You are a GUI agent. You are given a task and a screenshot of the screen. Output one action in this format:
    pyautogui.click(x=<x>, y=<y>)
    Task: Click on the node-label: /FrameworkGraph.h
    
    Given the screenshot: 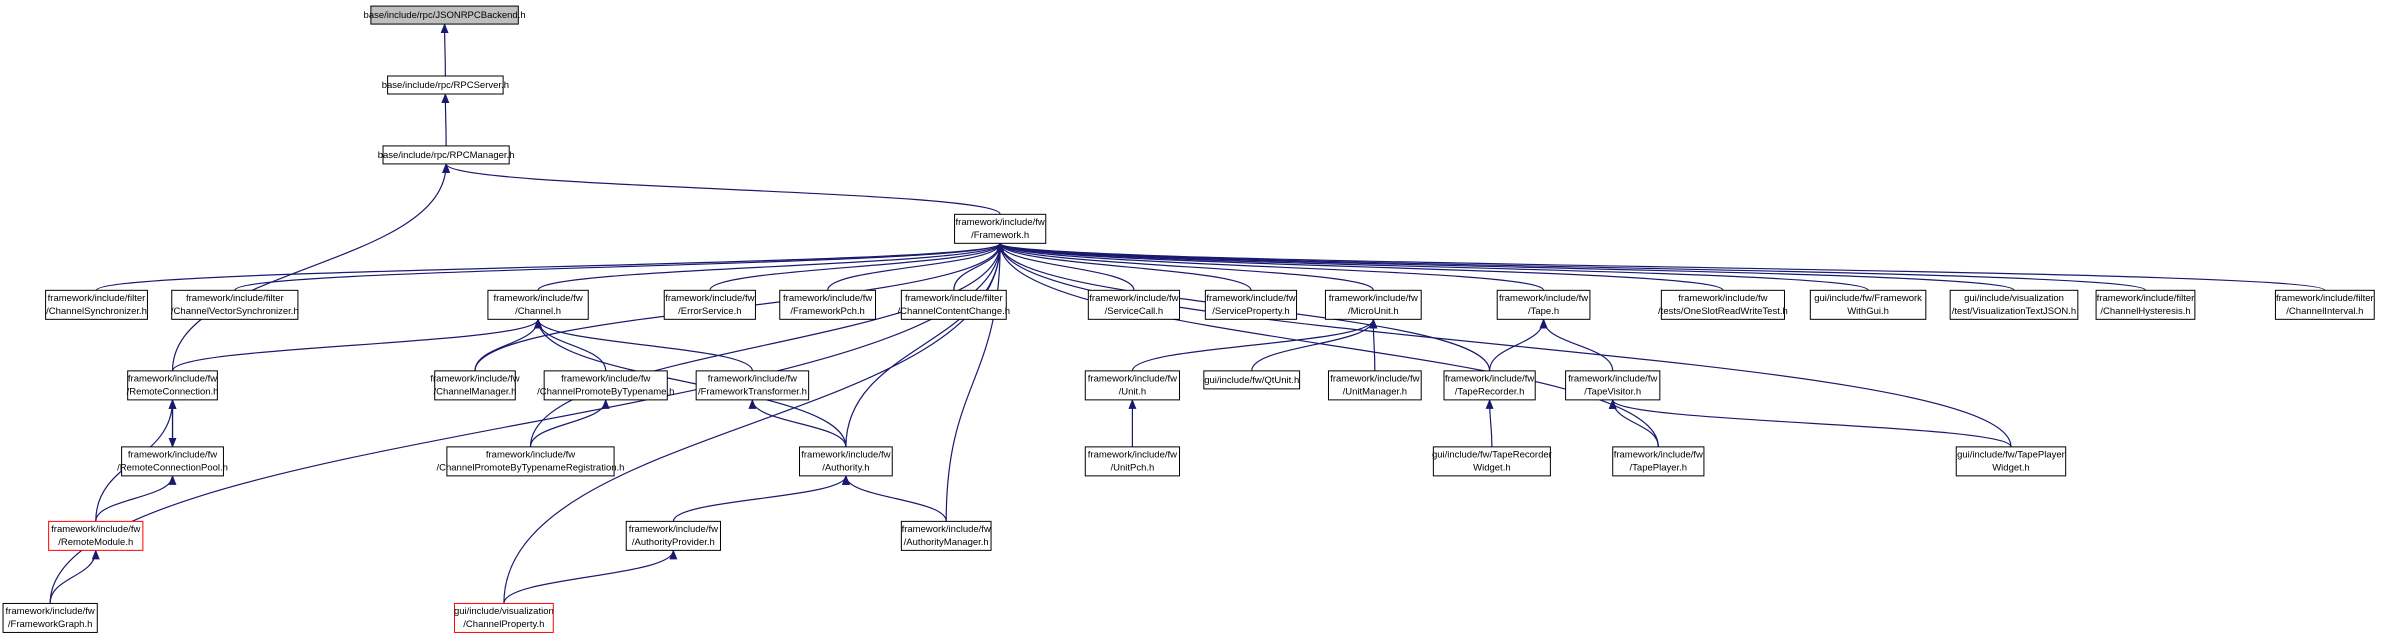 What is the action you would take?
    pyautogui.click(x=50, y=624)
    